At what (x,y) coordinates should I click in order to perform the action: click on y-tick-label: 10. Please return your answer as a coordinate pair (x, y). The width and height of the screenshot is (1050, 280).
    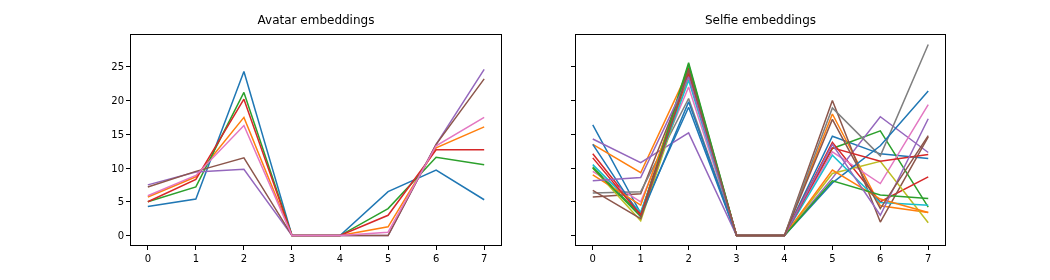
    Looking at the image, I should click on (117, 168).